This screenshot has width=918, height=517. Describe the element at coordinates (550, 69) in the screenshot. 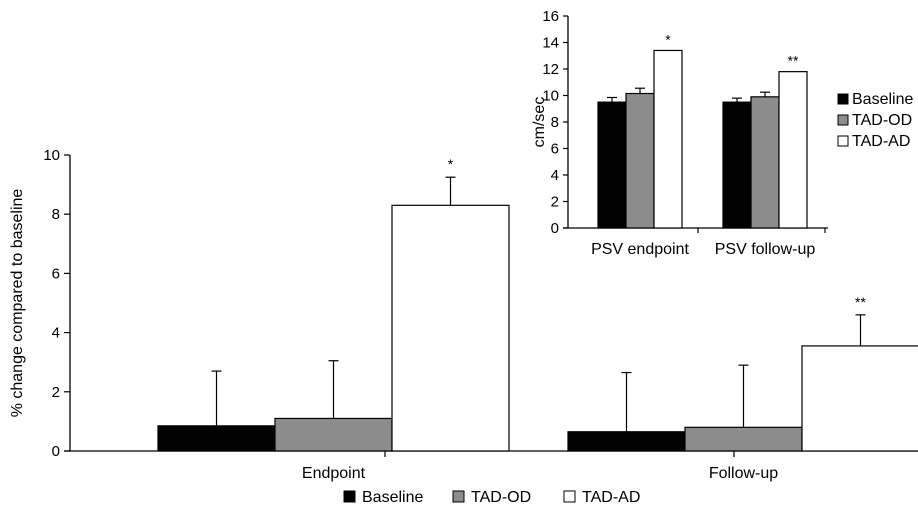

I see `y-tick-label: 12` at that location.